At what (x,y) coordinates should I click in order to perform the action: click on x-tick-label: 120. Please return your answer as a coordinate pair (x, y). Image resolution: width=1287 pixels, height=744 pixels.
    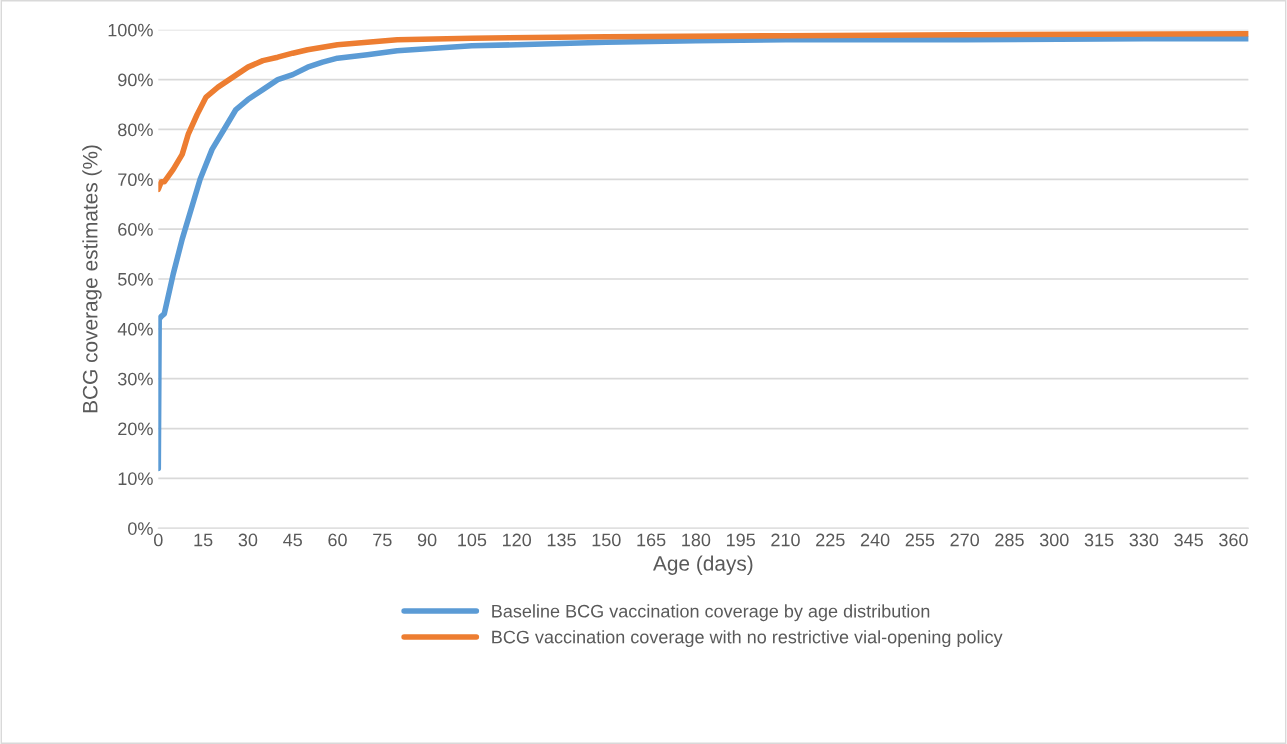
    Looking at the image, I should click on (517, 540).